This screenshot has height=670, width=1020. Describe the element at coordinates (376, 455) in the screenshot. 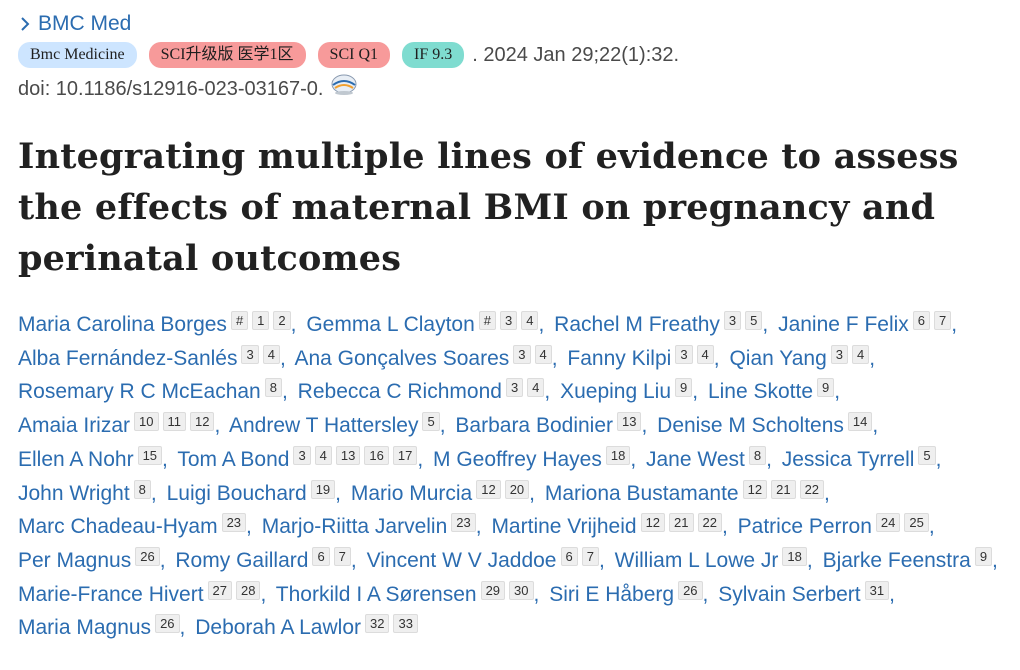

I see `affiliation-ref: 16` at that location.